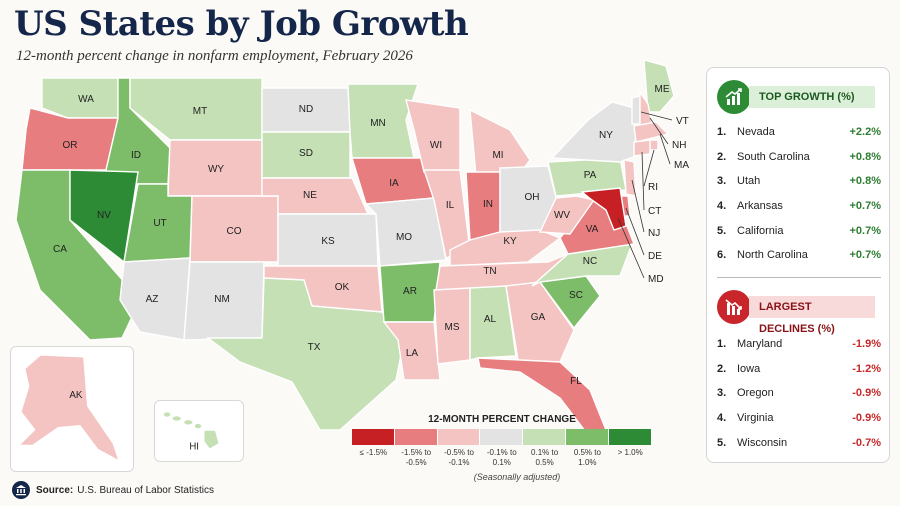 This screenshot has width=900, height=506. Describe the element at coordinates (772, 255) in the screenshot. I see `state-name: North Carolina` at that location.